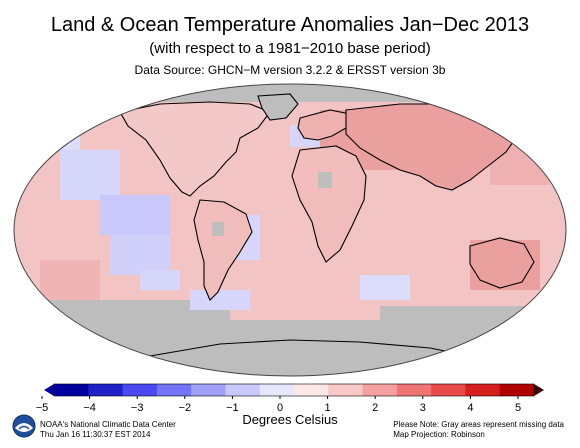  I want to click on colorbar-tick-label: −5, so click(42, 408).